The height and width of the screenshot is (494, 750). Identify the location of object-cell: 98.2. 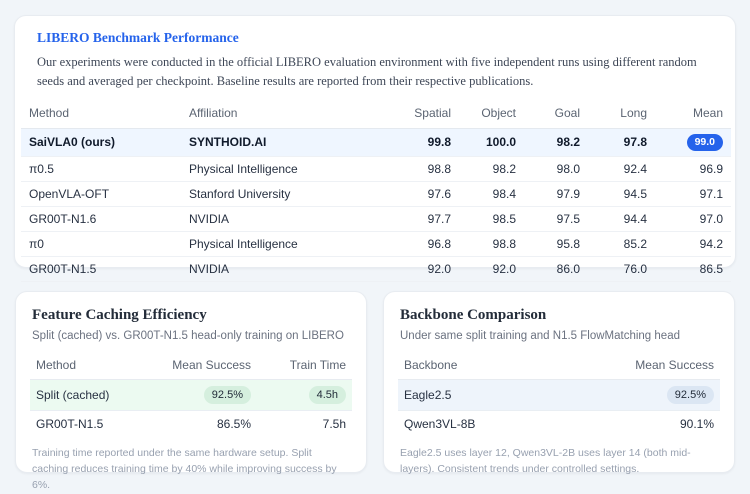
(491, 169).